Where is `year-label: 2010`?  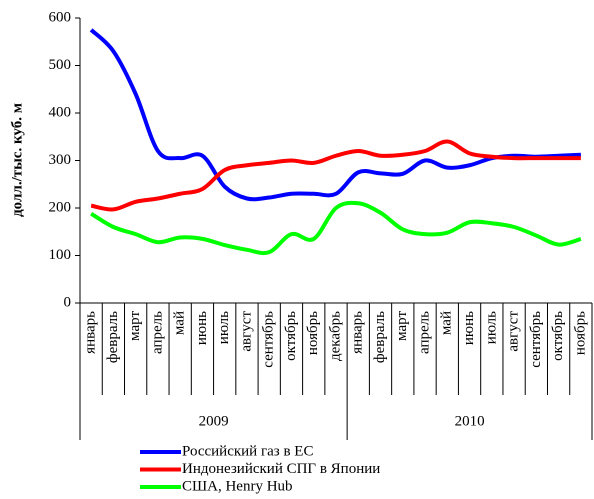 year-label: 2010 is located at coordinates (470, 421).